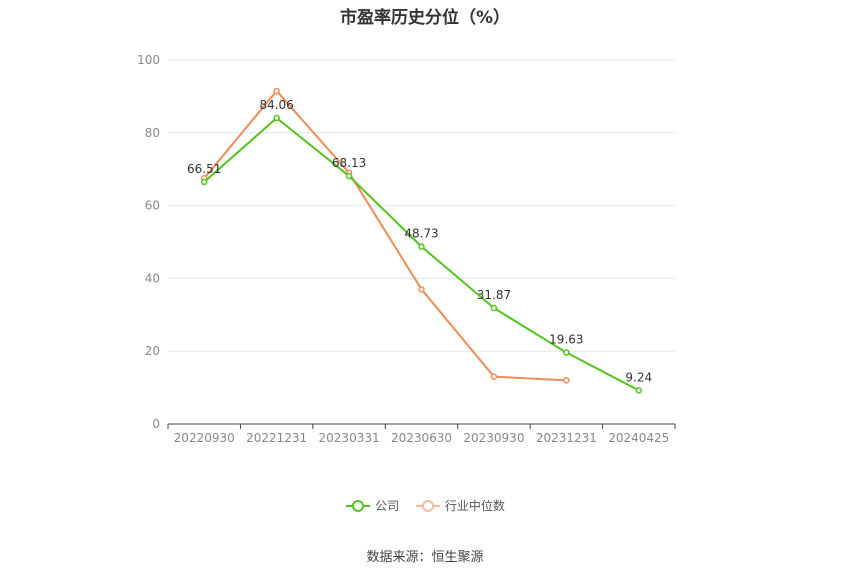  Describe the element at coordinates (493, 438) in the screenshot. I see `x-tick-label: 20230930` at that location.